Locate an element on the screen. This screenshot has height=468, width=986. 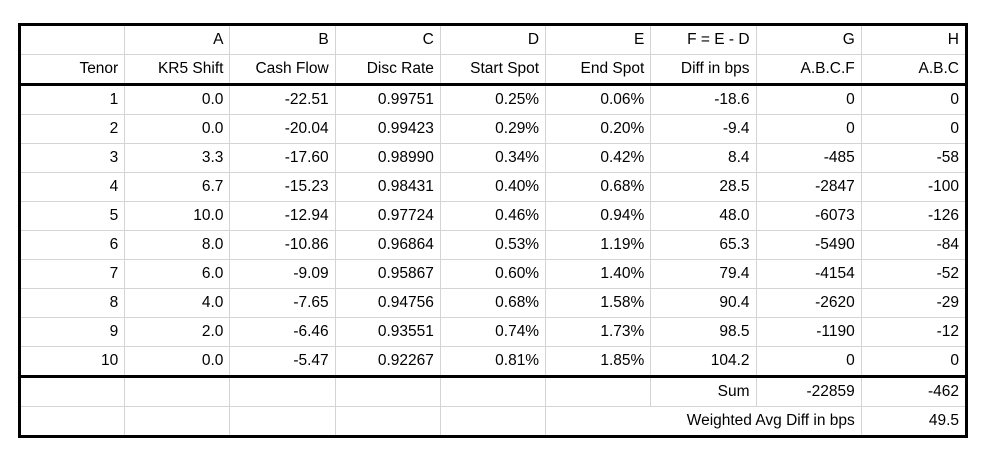
sum-abc-total-cell: -462 is located at coordinates (914, 391).